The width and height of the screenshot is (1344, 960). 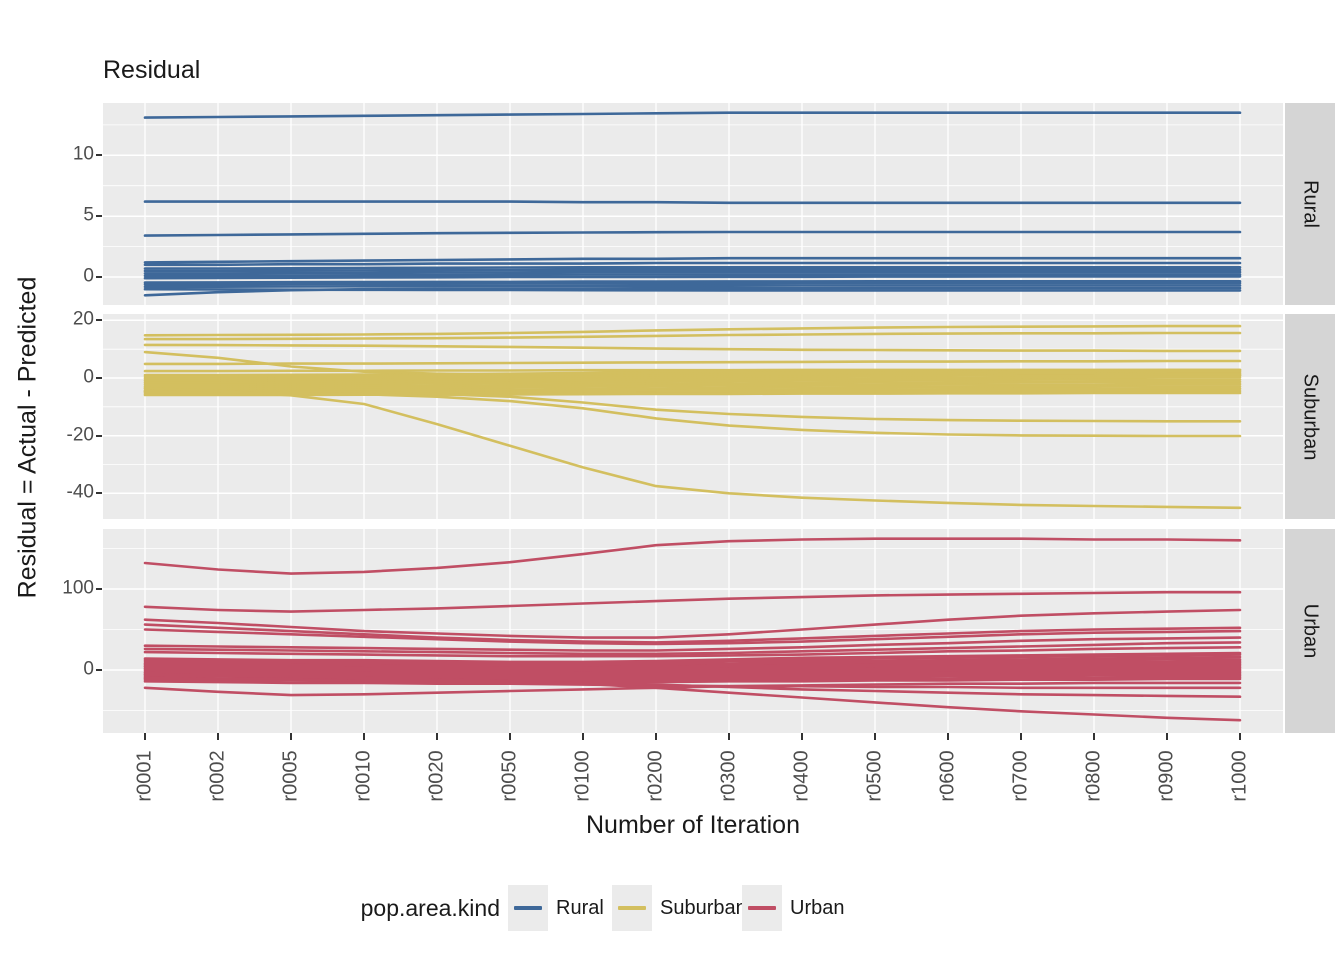 What do you see at coordinates (83, 154) in the screenshot?
I see `y-tick-label: 10` at bounding box center [83, 154].